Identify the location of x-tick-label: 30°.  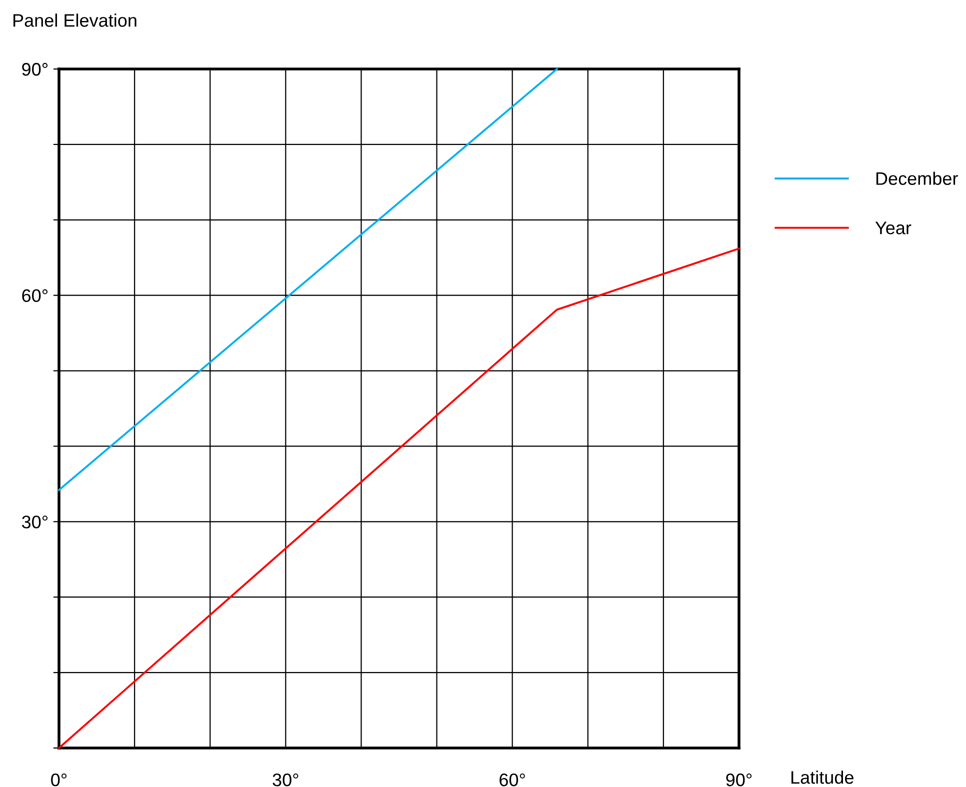
(285, 779).